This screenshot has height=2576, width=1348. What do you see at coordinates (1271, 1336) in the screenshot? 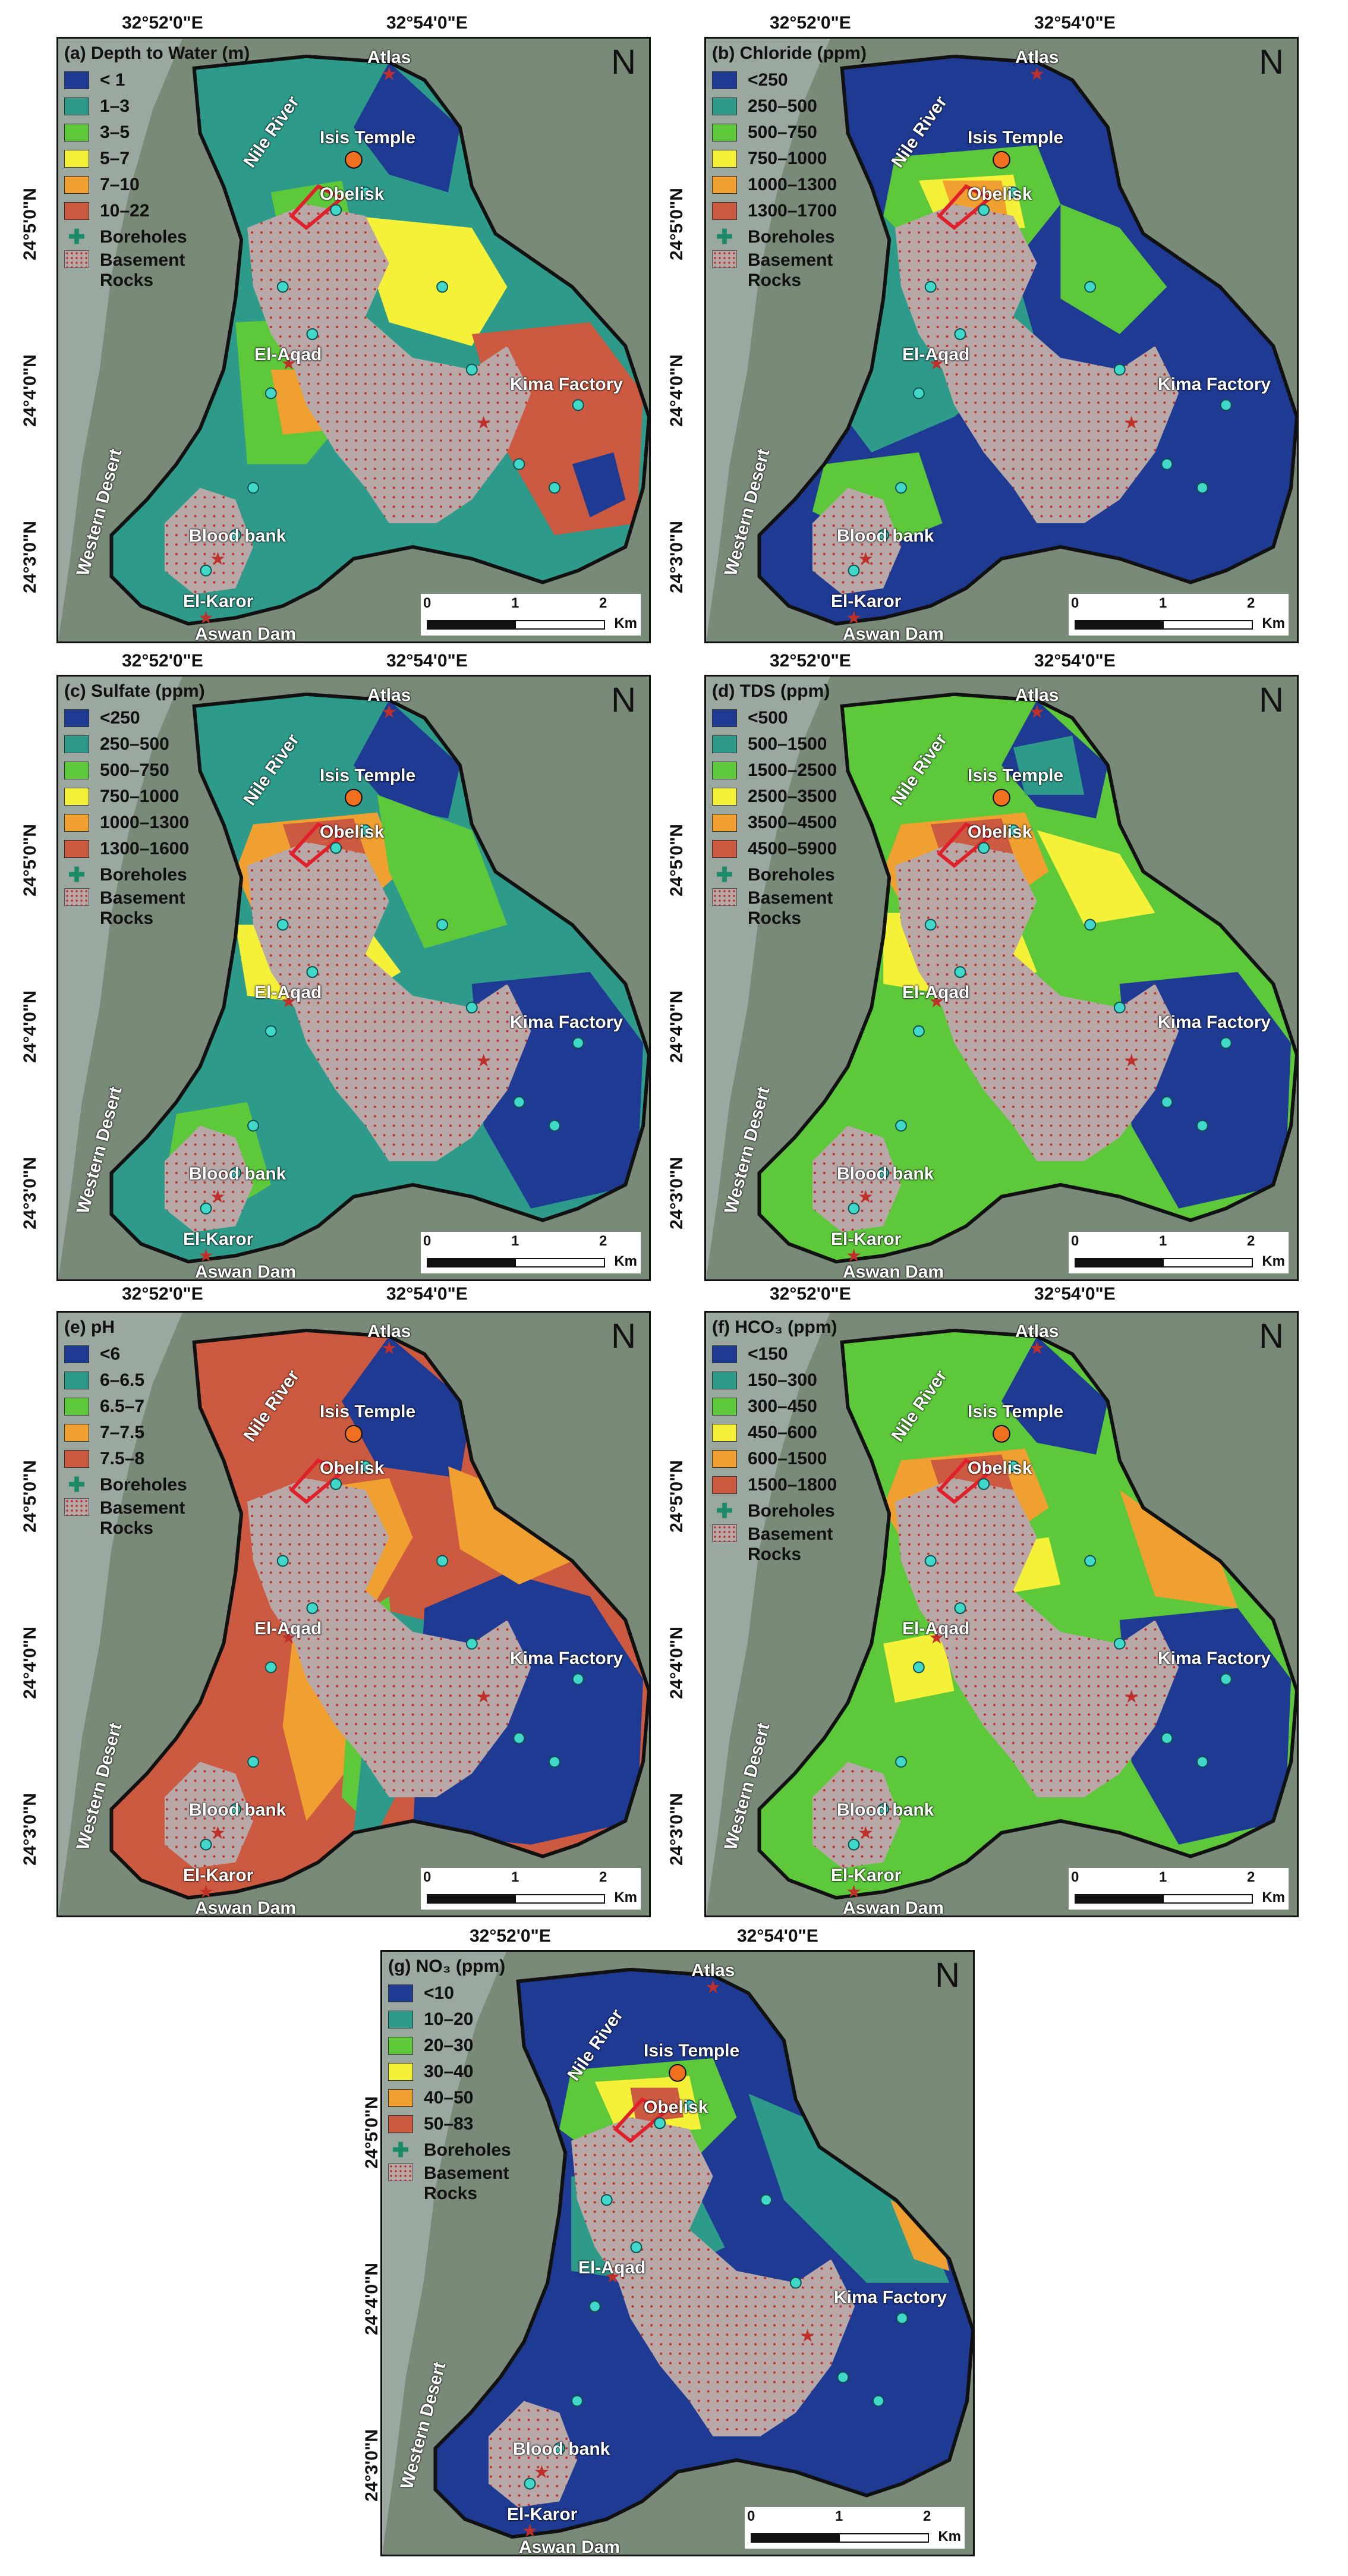
I see `north-arrow-icon: N` at bounding box center [1271, 1336].